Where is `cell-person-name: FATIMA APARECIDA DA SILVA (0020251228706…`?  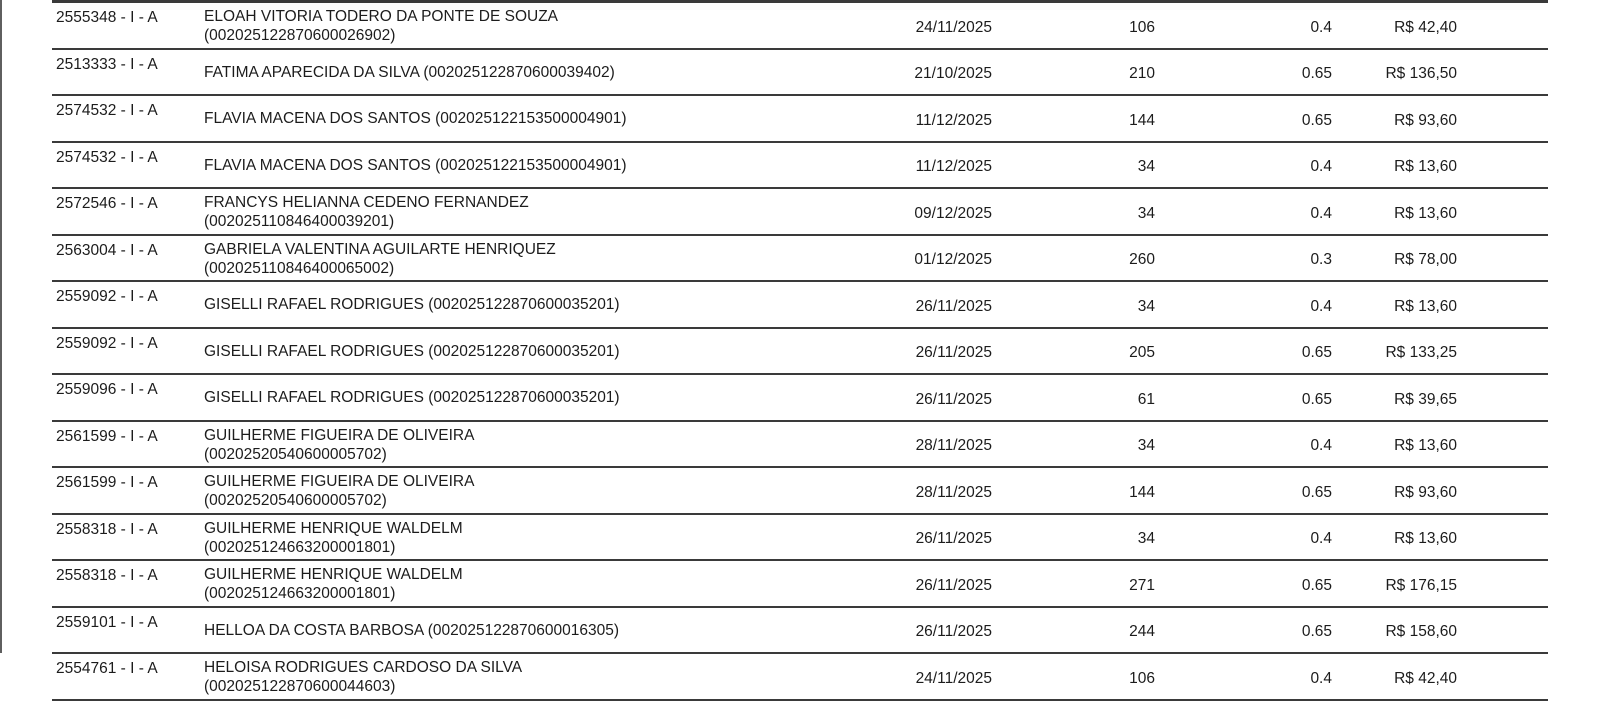 cell-person-name: FATIMA APARECIDA DA SILVA (0020251228706… is located at coordinates (529, 72).